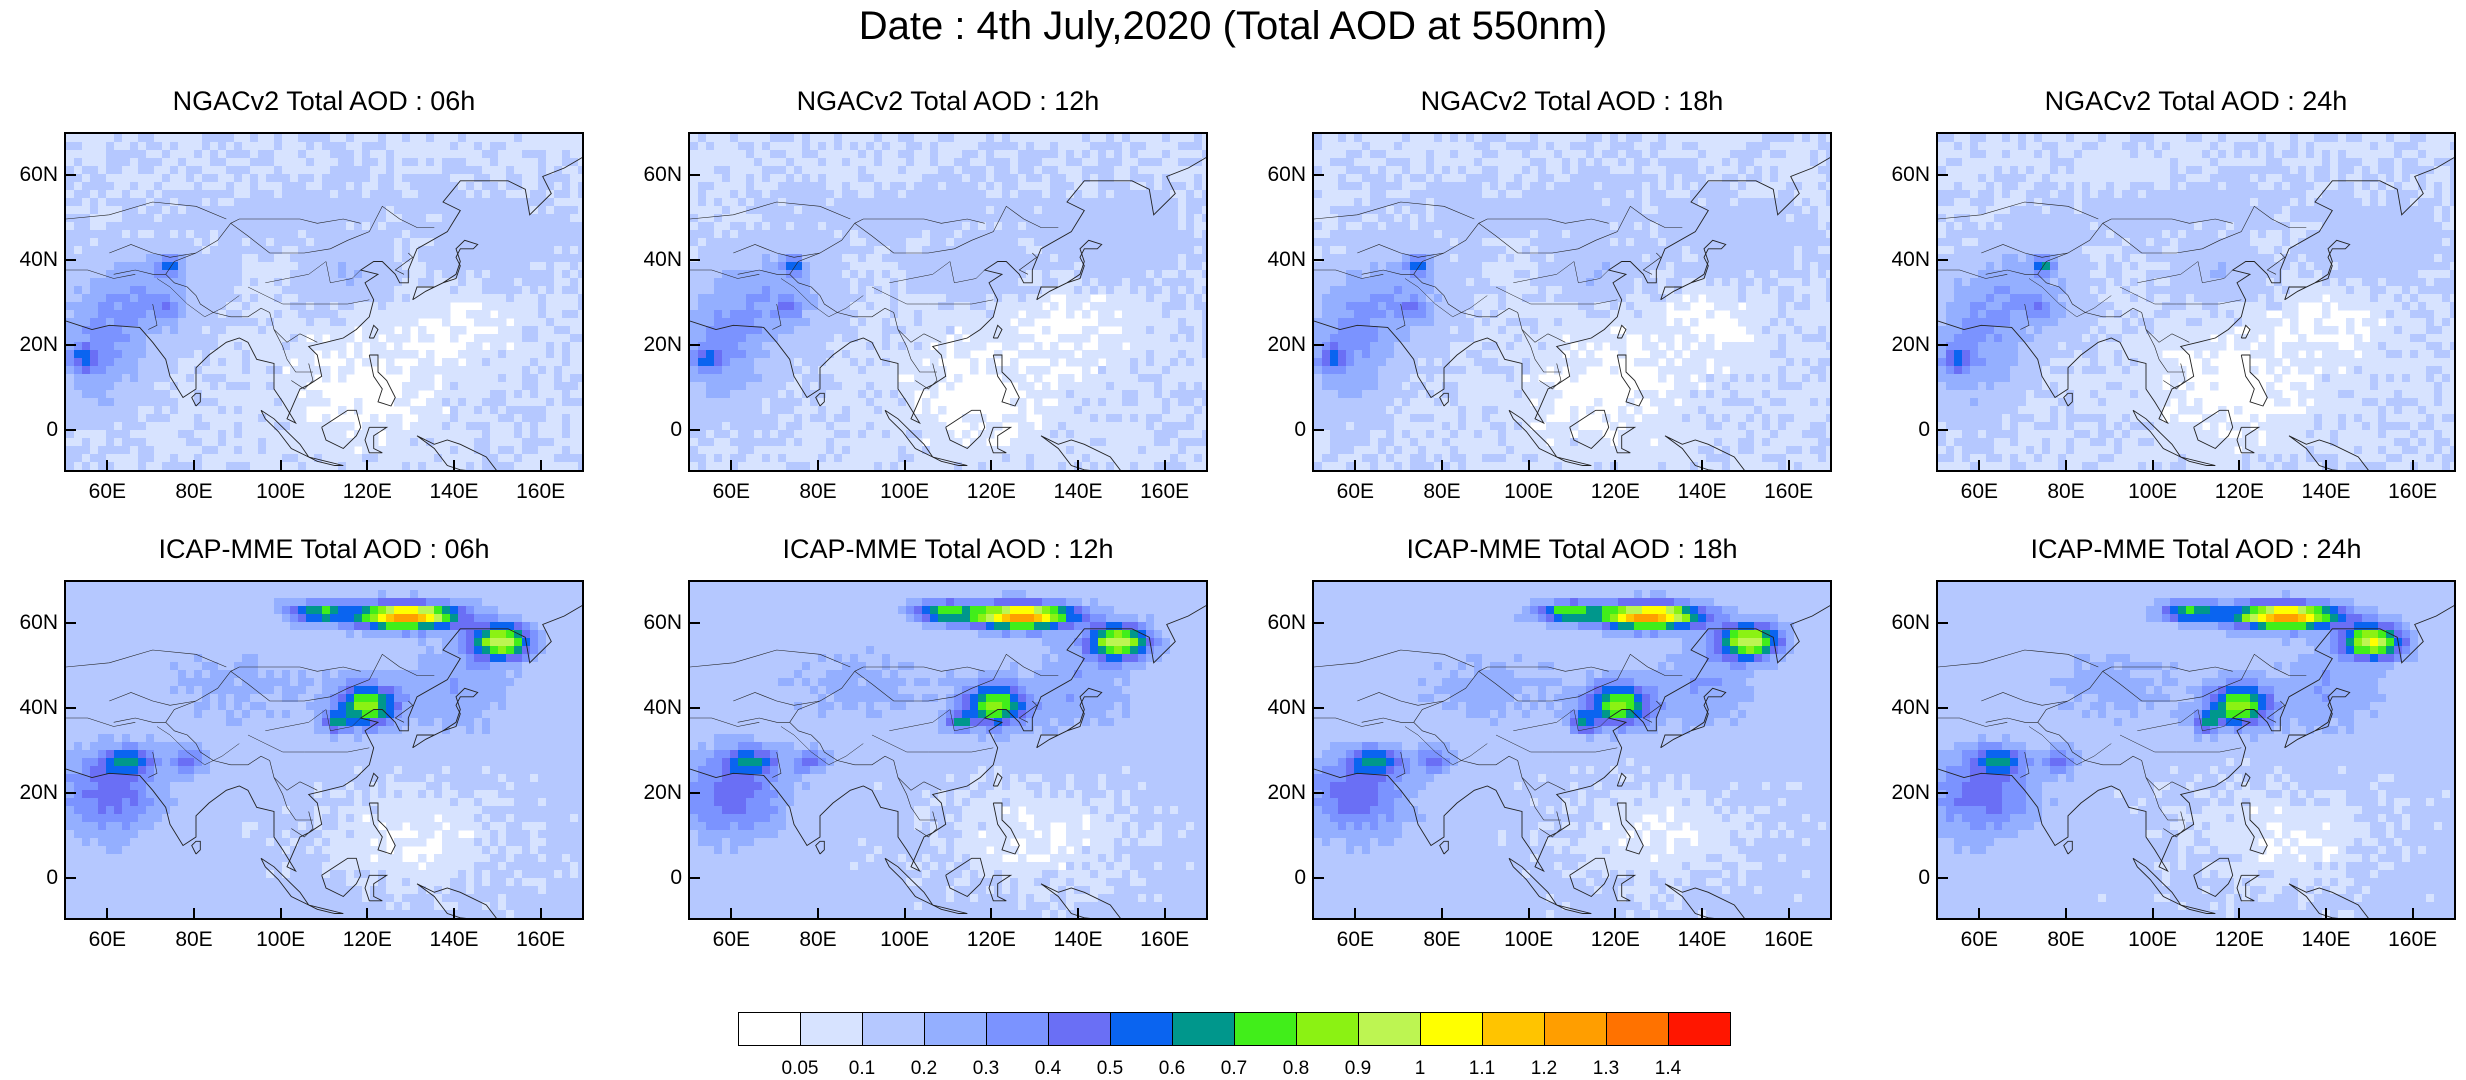 This screenshot has width=2466, height=1080. Describe the element at coordinates (1482, 1069) in the screenshot. I see `colorbar-label: 1.1` at that location.